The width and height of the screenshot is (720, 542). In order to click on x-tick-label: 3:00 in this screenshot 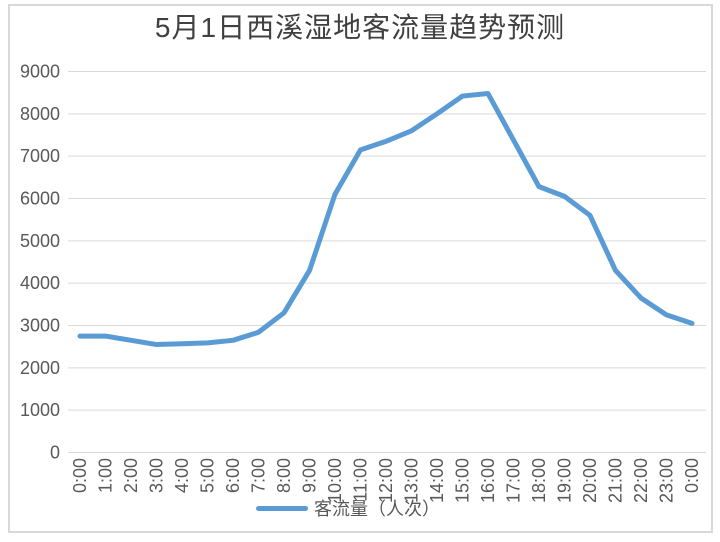, I will do `click(157, 475)`.